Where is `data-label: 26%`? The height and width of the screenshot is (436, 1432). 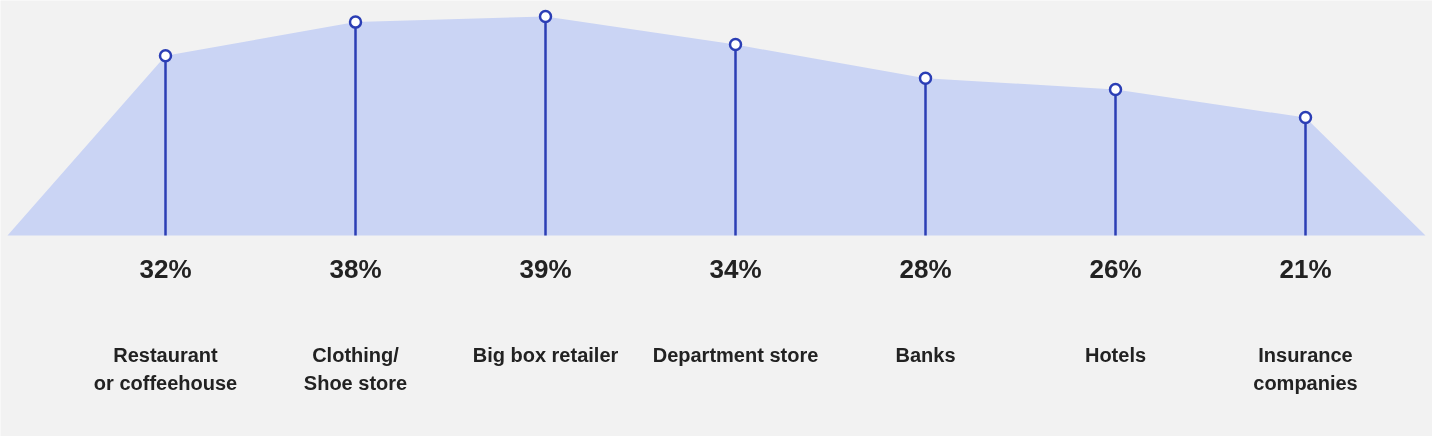
data-label: 26% is located at coordinates (1115, 268).